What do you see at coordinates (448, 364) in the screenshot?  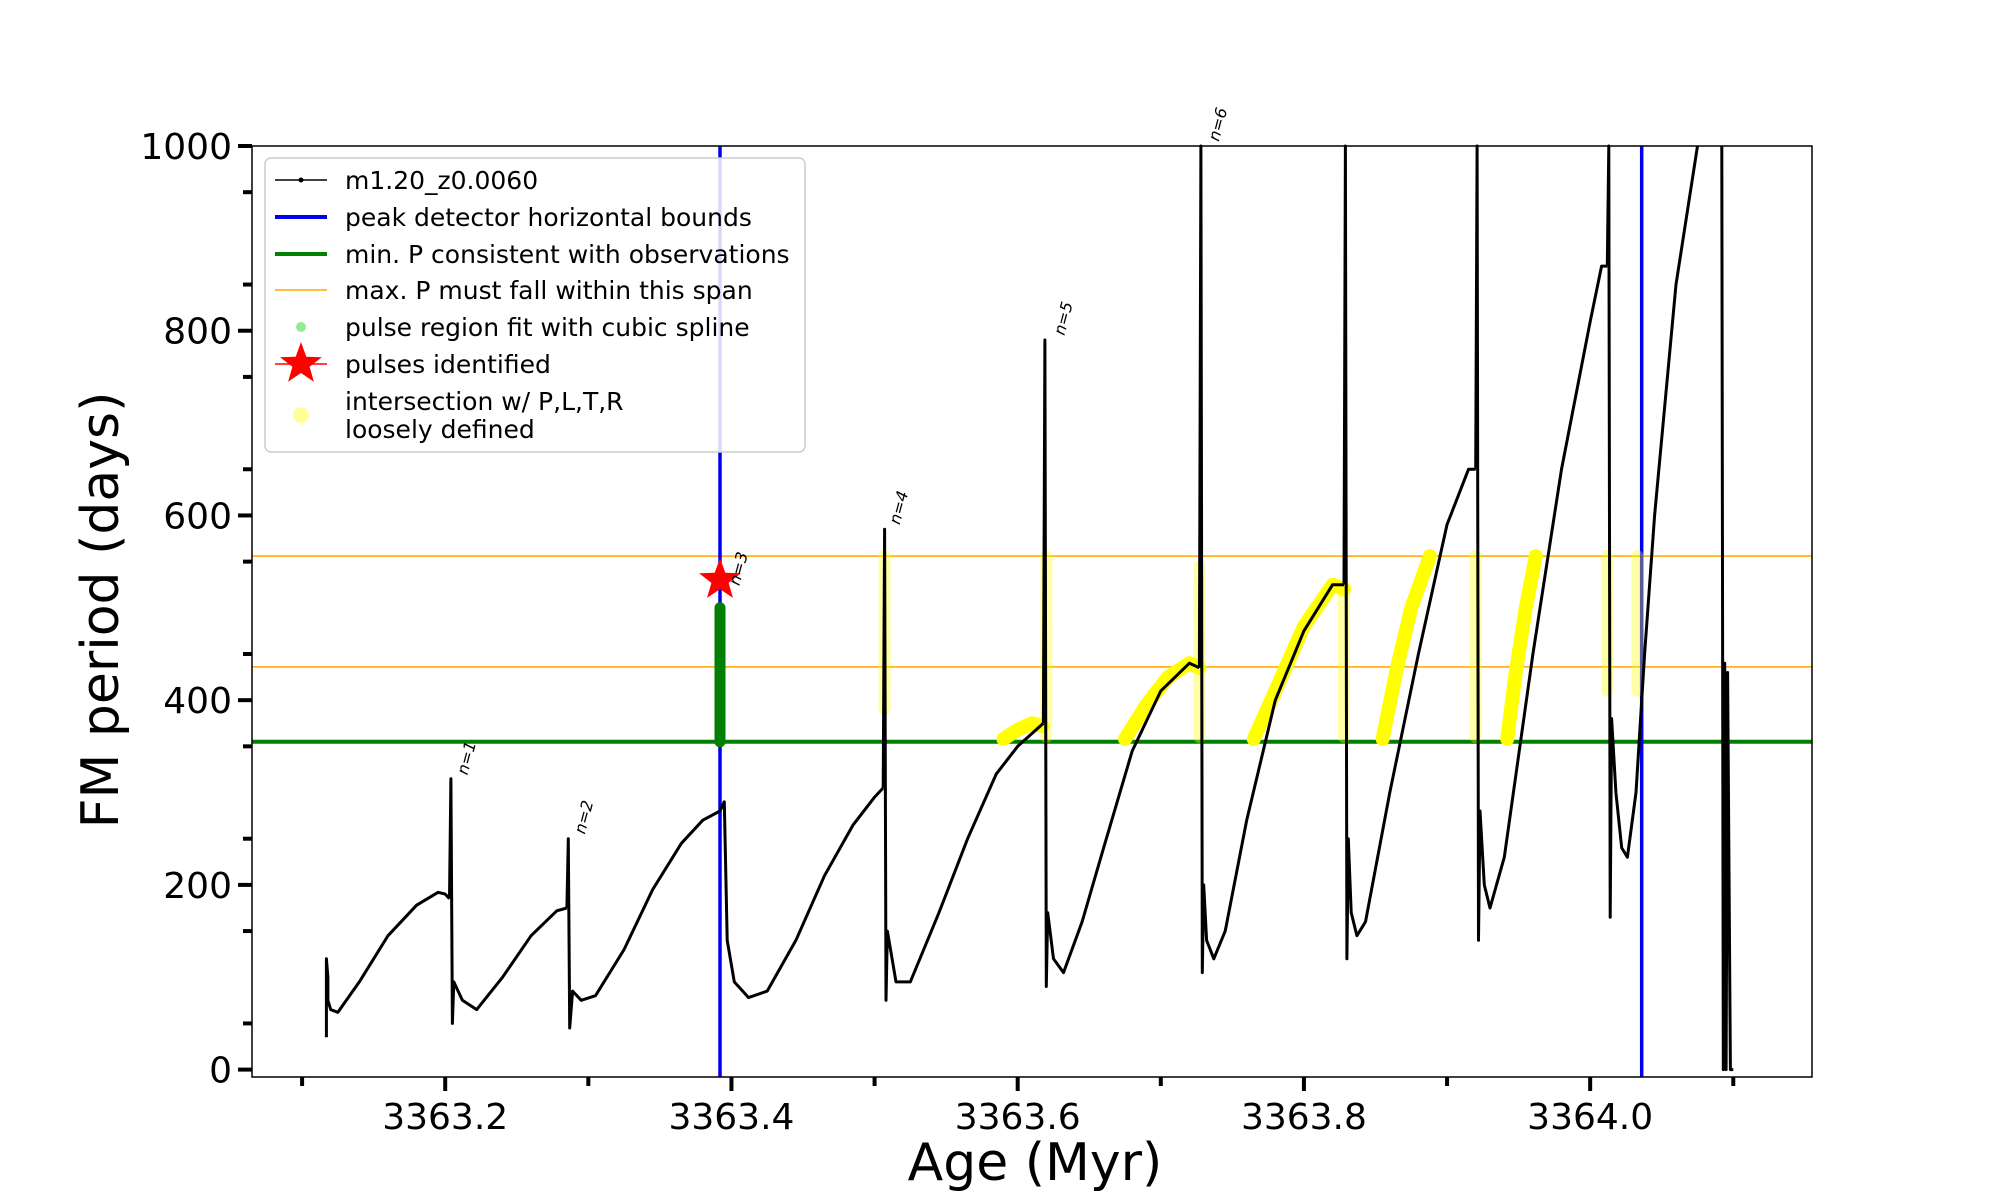 I see `legend-label-5: pulses identified` at bounding box center [448, 364].